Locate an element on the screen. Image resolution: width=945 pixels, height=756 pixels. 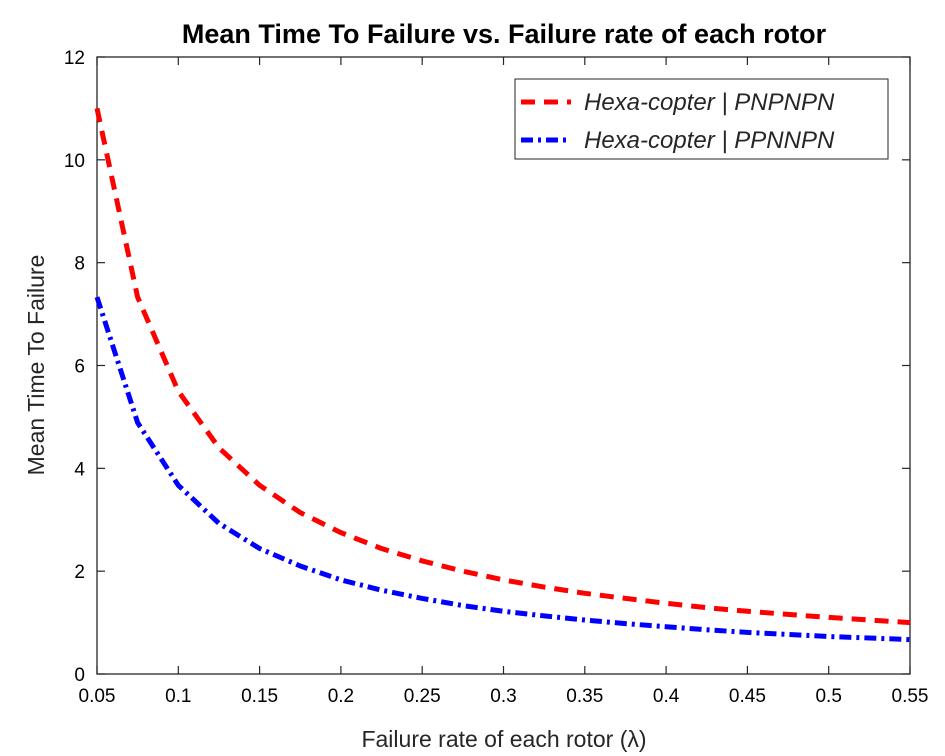
y-tick-label: 12 is located at coordinates (74, 58).